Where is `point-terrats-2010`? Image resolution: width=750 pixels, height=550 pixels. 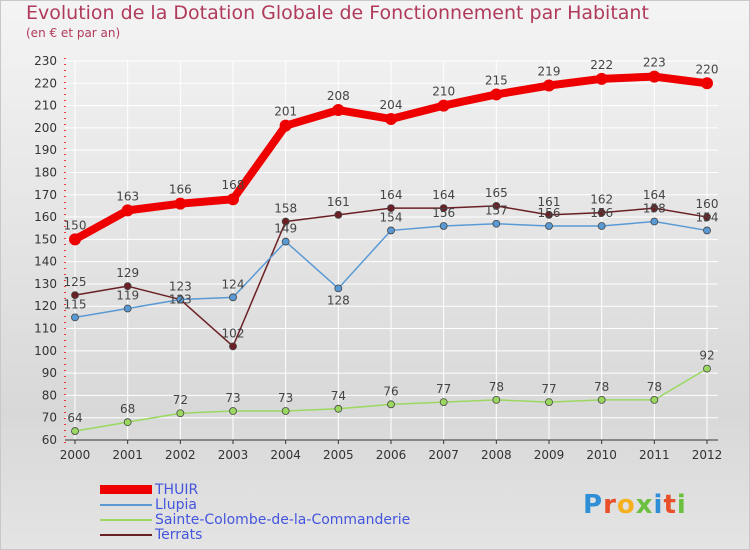
point-terrats-2010 is located at coordinates (601, 212).